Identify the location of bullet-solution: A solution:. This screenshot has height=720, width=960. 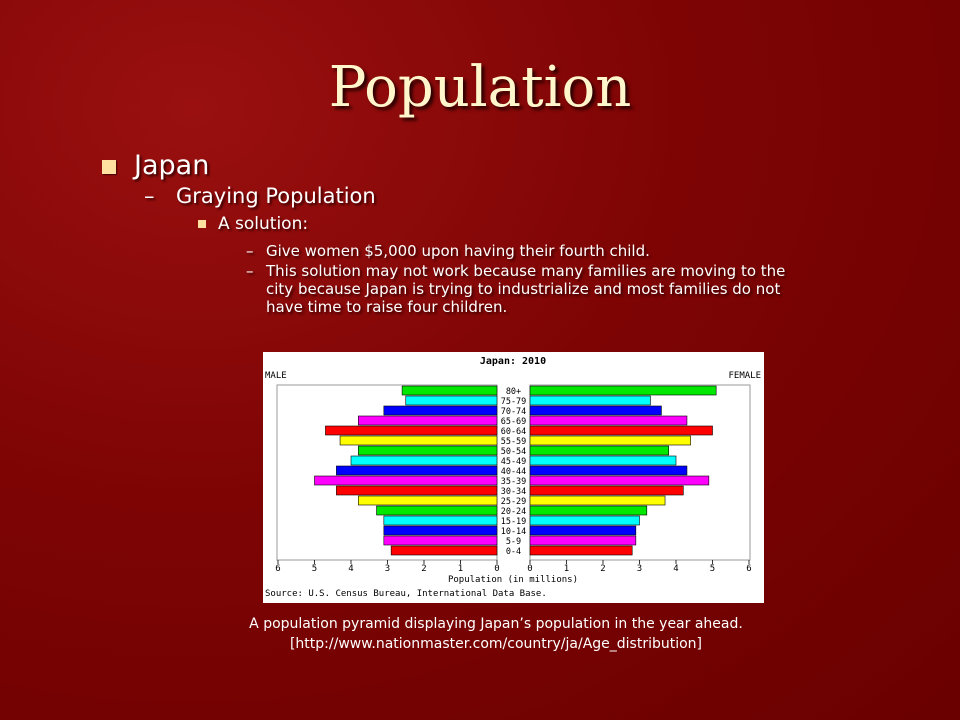
(460, 228).